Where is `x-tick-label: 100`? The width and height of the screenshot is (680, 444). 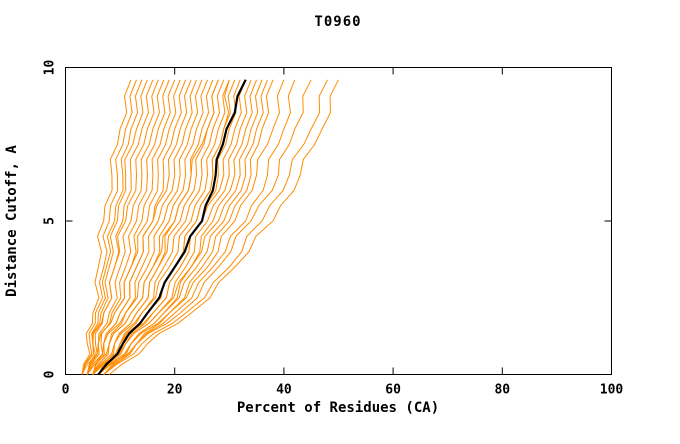 x-tick-label: 100 is located at coordinates (612, 390).